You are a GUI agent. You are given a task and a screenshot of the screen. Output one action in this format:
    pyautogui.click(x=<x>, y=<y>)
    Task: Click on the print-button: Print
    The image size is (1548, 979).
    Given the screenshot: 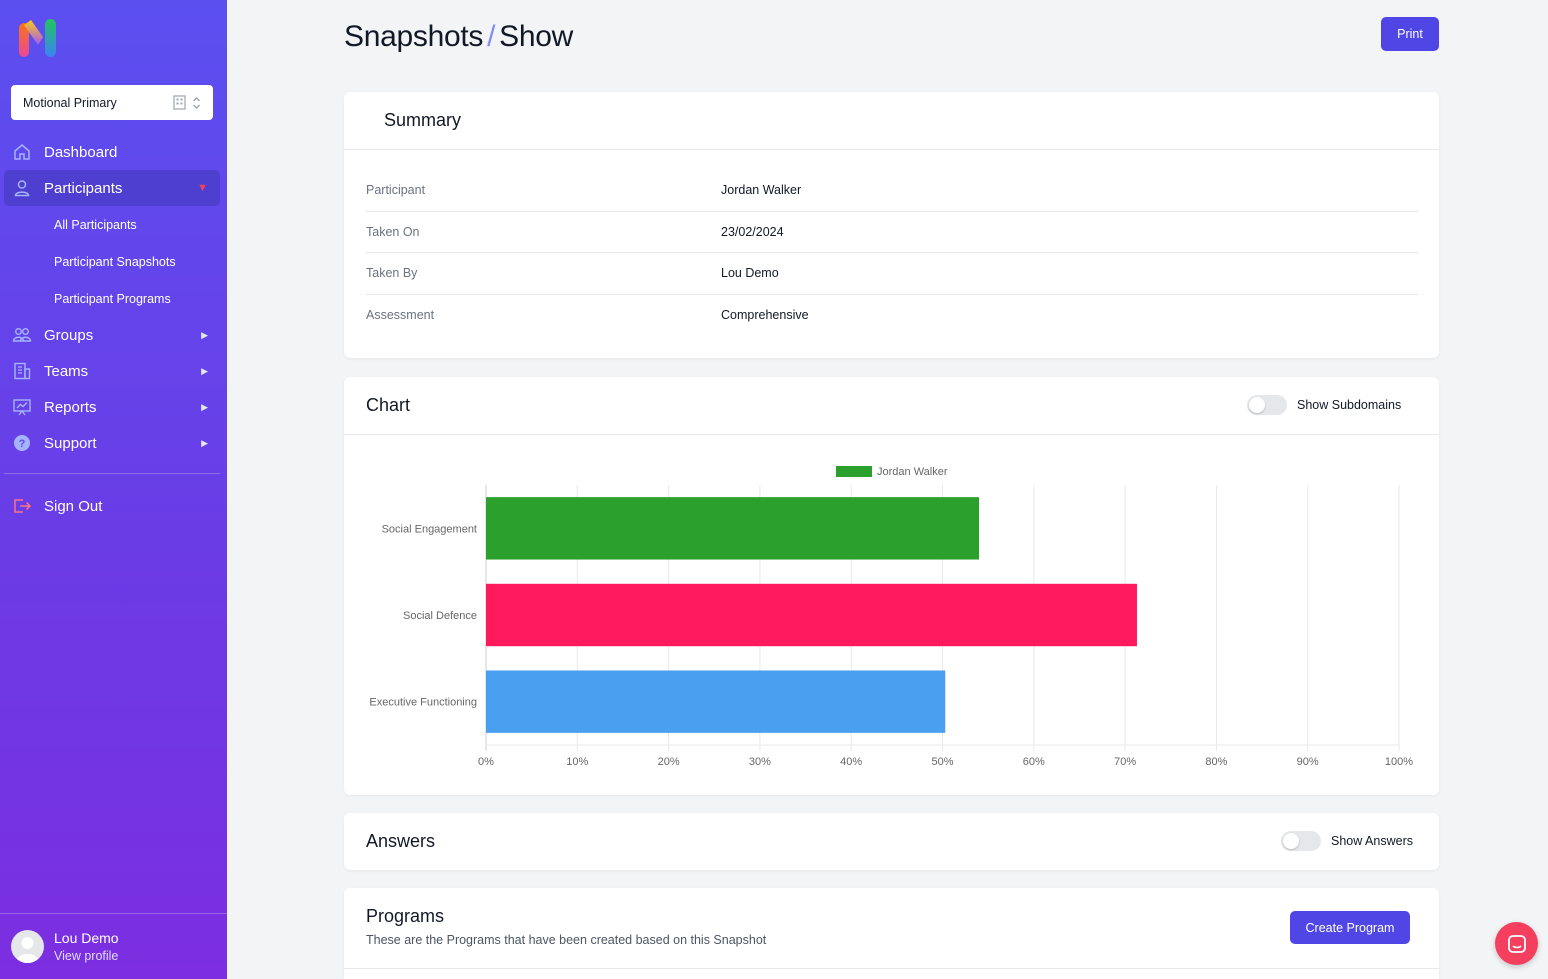 What is the action you would take?
    pyautogui.click(x=1410, y=34)
    